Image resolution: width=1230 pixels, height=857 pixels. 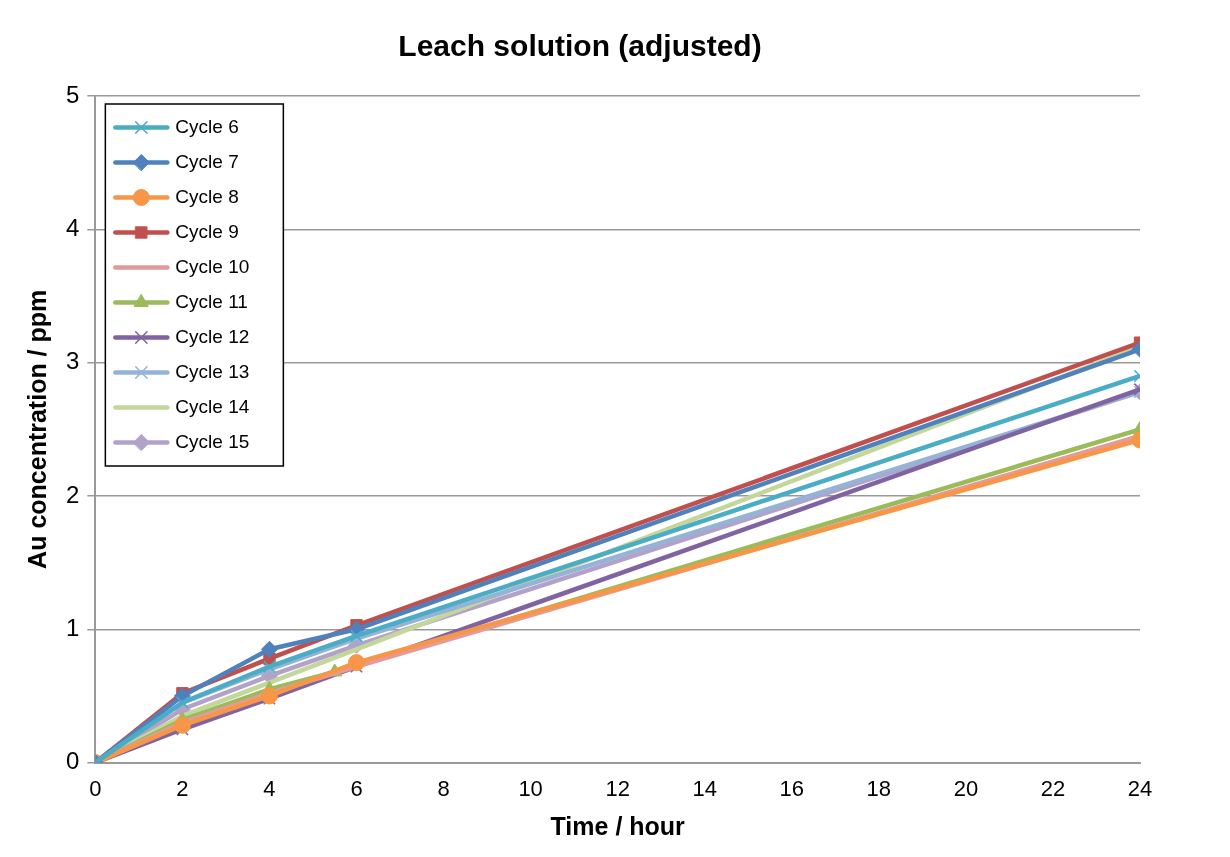 I want to click on x-tick-label: 0, so click(x=95, y=788).